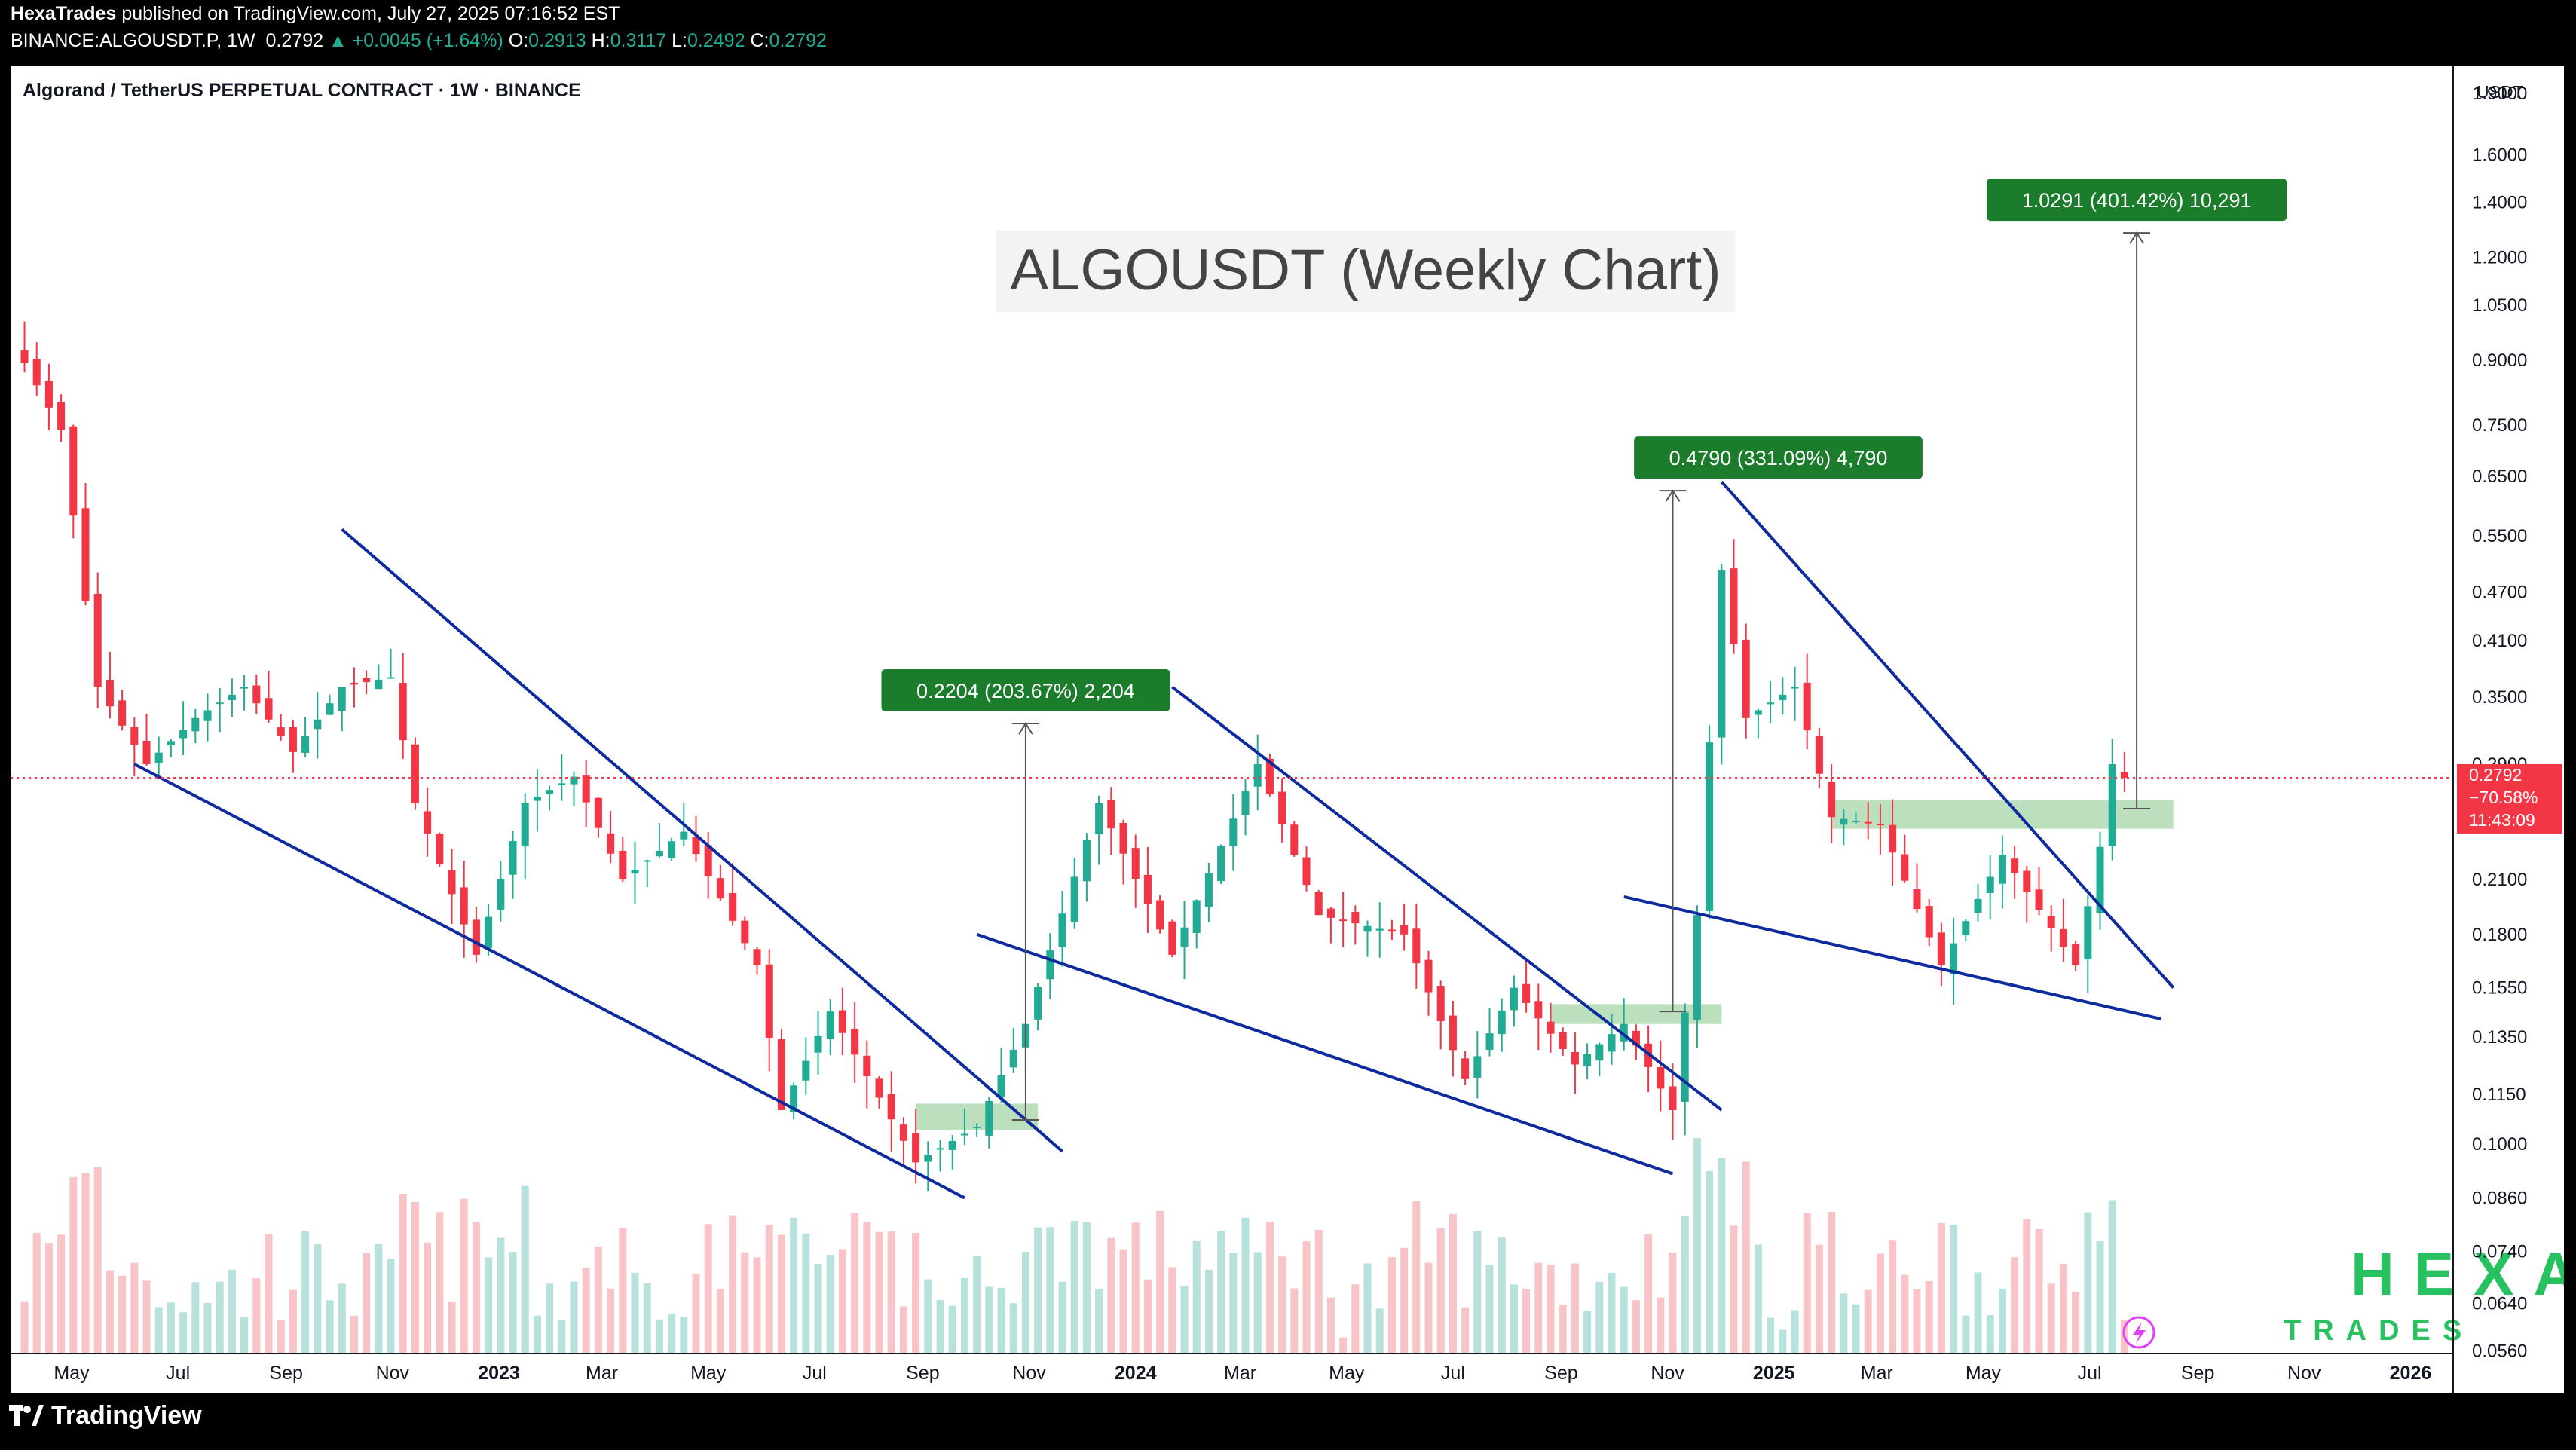 The image size is (2576, 1450). What do you see at coordinates (27, 1415) in the screenshot?
I see `tradingview-icon` at bounding box center [27, 1415].